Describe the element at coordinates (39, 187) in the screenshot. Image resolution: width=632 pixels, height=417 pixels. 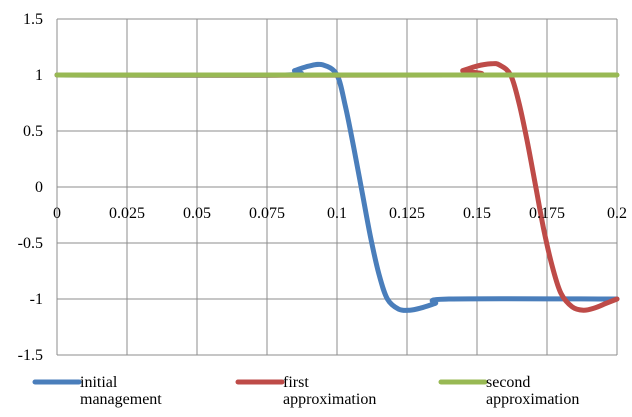
I see `y-tick-label: 0` at that location.